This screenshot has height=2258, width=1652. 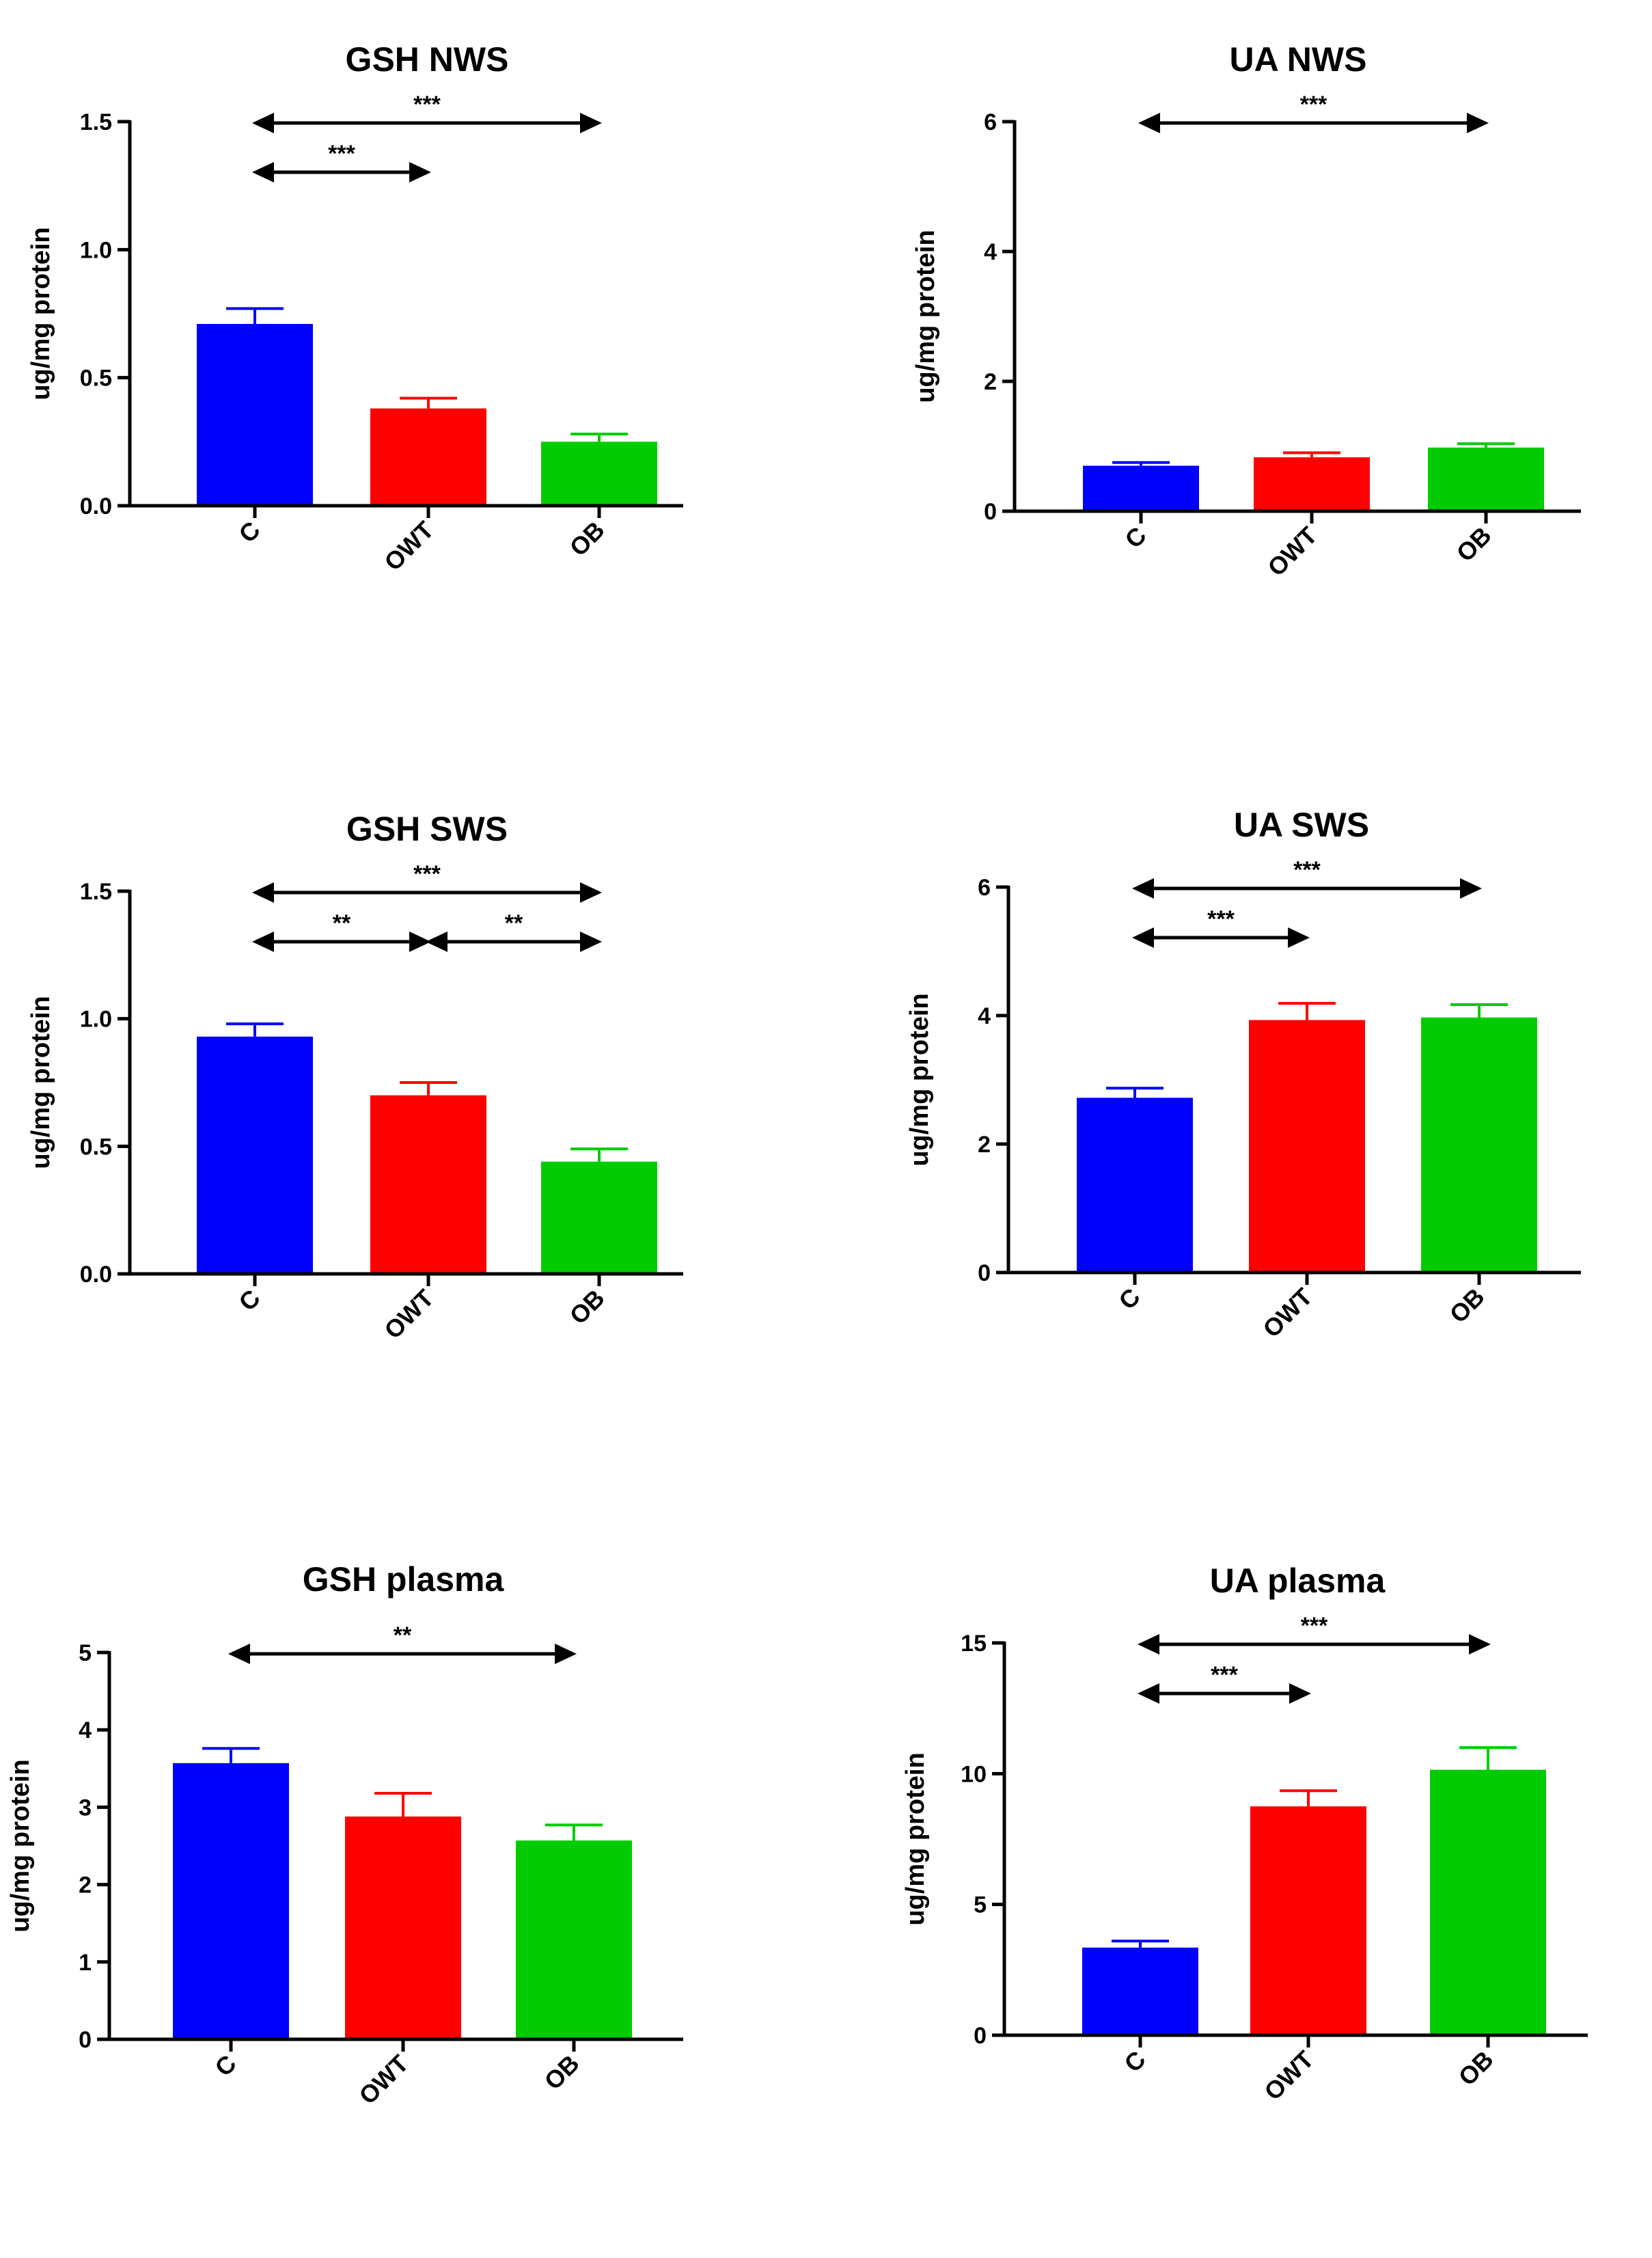 What do you see at coordinates (96, 122) in the screenshot?
I see `y-tick-label: 1.5` at bounding box center [96, 122].